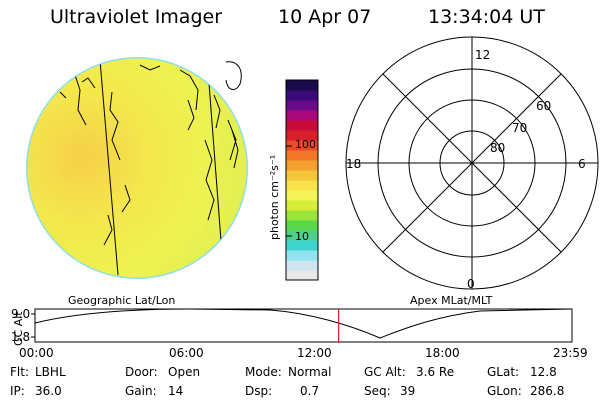  Describe the element at coordinates (442, 353) in the screenshot. I see `timeline-xtick-1800: 18:00` at that location.